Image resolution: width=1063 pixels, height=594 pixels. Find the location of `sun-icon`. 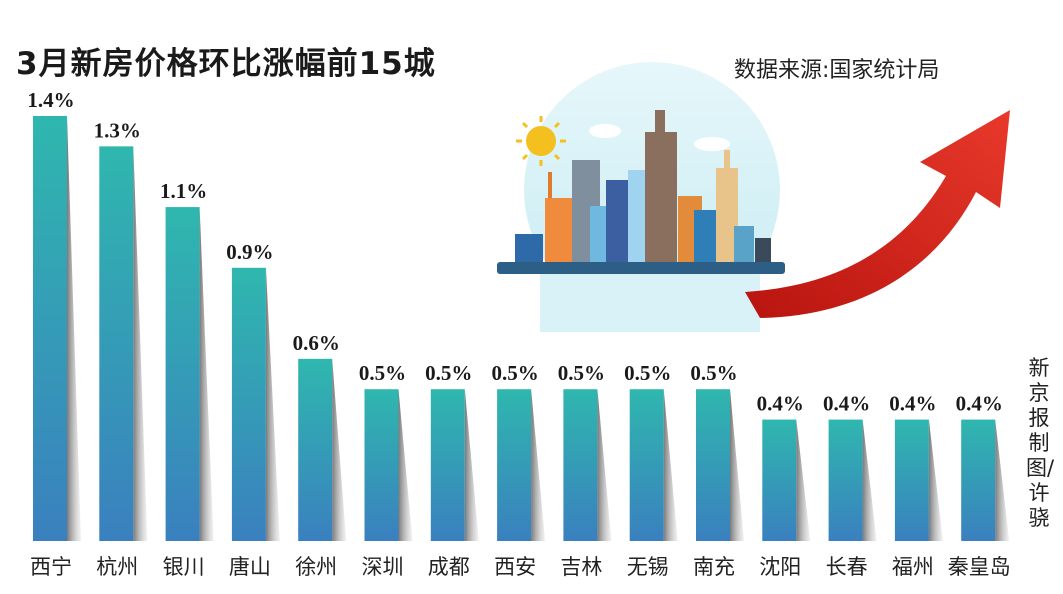

sun-icon is located at coordinates (541, 141).